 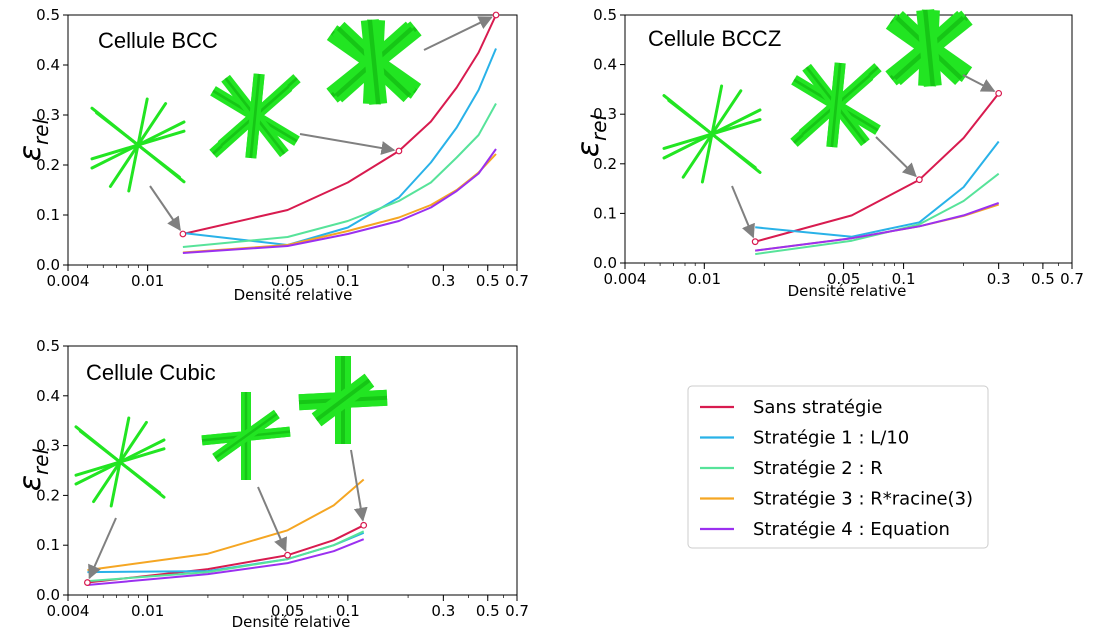 I want to click on legend-item: Stratégie 1 : L/10, so click(x=804, y=438).